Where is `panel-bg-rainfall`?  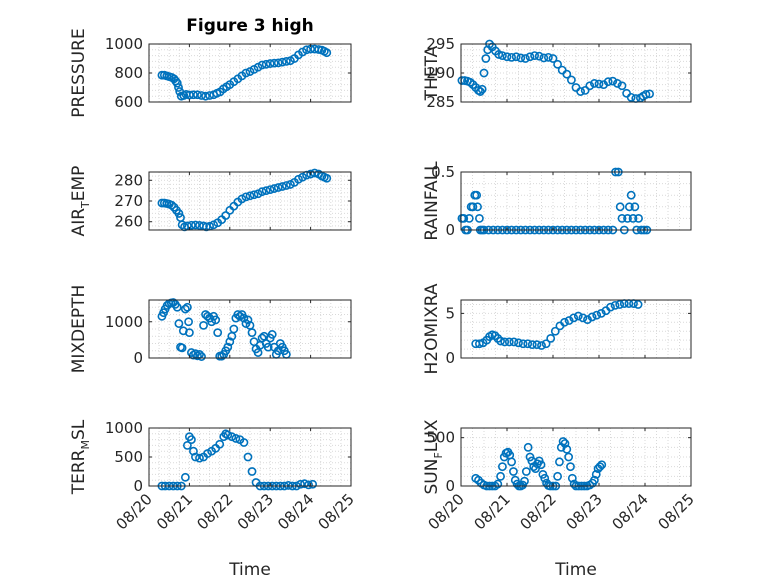 panel-bg-rainfall is located at coordinates (576, 201).